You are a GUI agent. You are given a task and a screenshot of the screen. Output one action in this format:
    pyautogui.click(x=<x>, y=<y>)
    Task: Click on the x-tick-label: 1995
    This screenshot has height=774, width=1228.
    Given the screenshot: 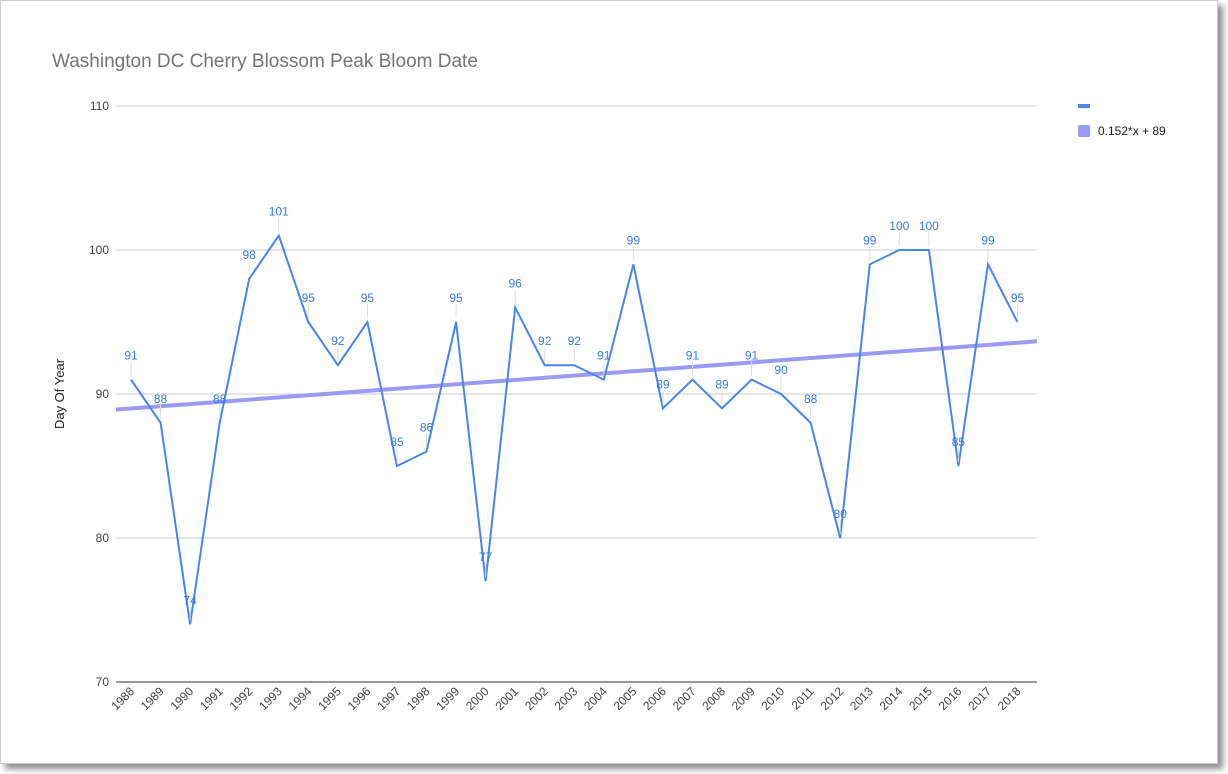 What is the action you would take?
    pyautogui.click(x=329, y=698)
    